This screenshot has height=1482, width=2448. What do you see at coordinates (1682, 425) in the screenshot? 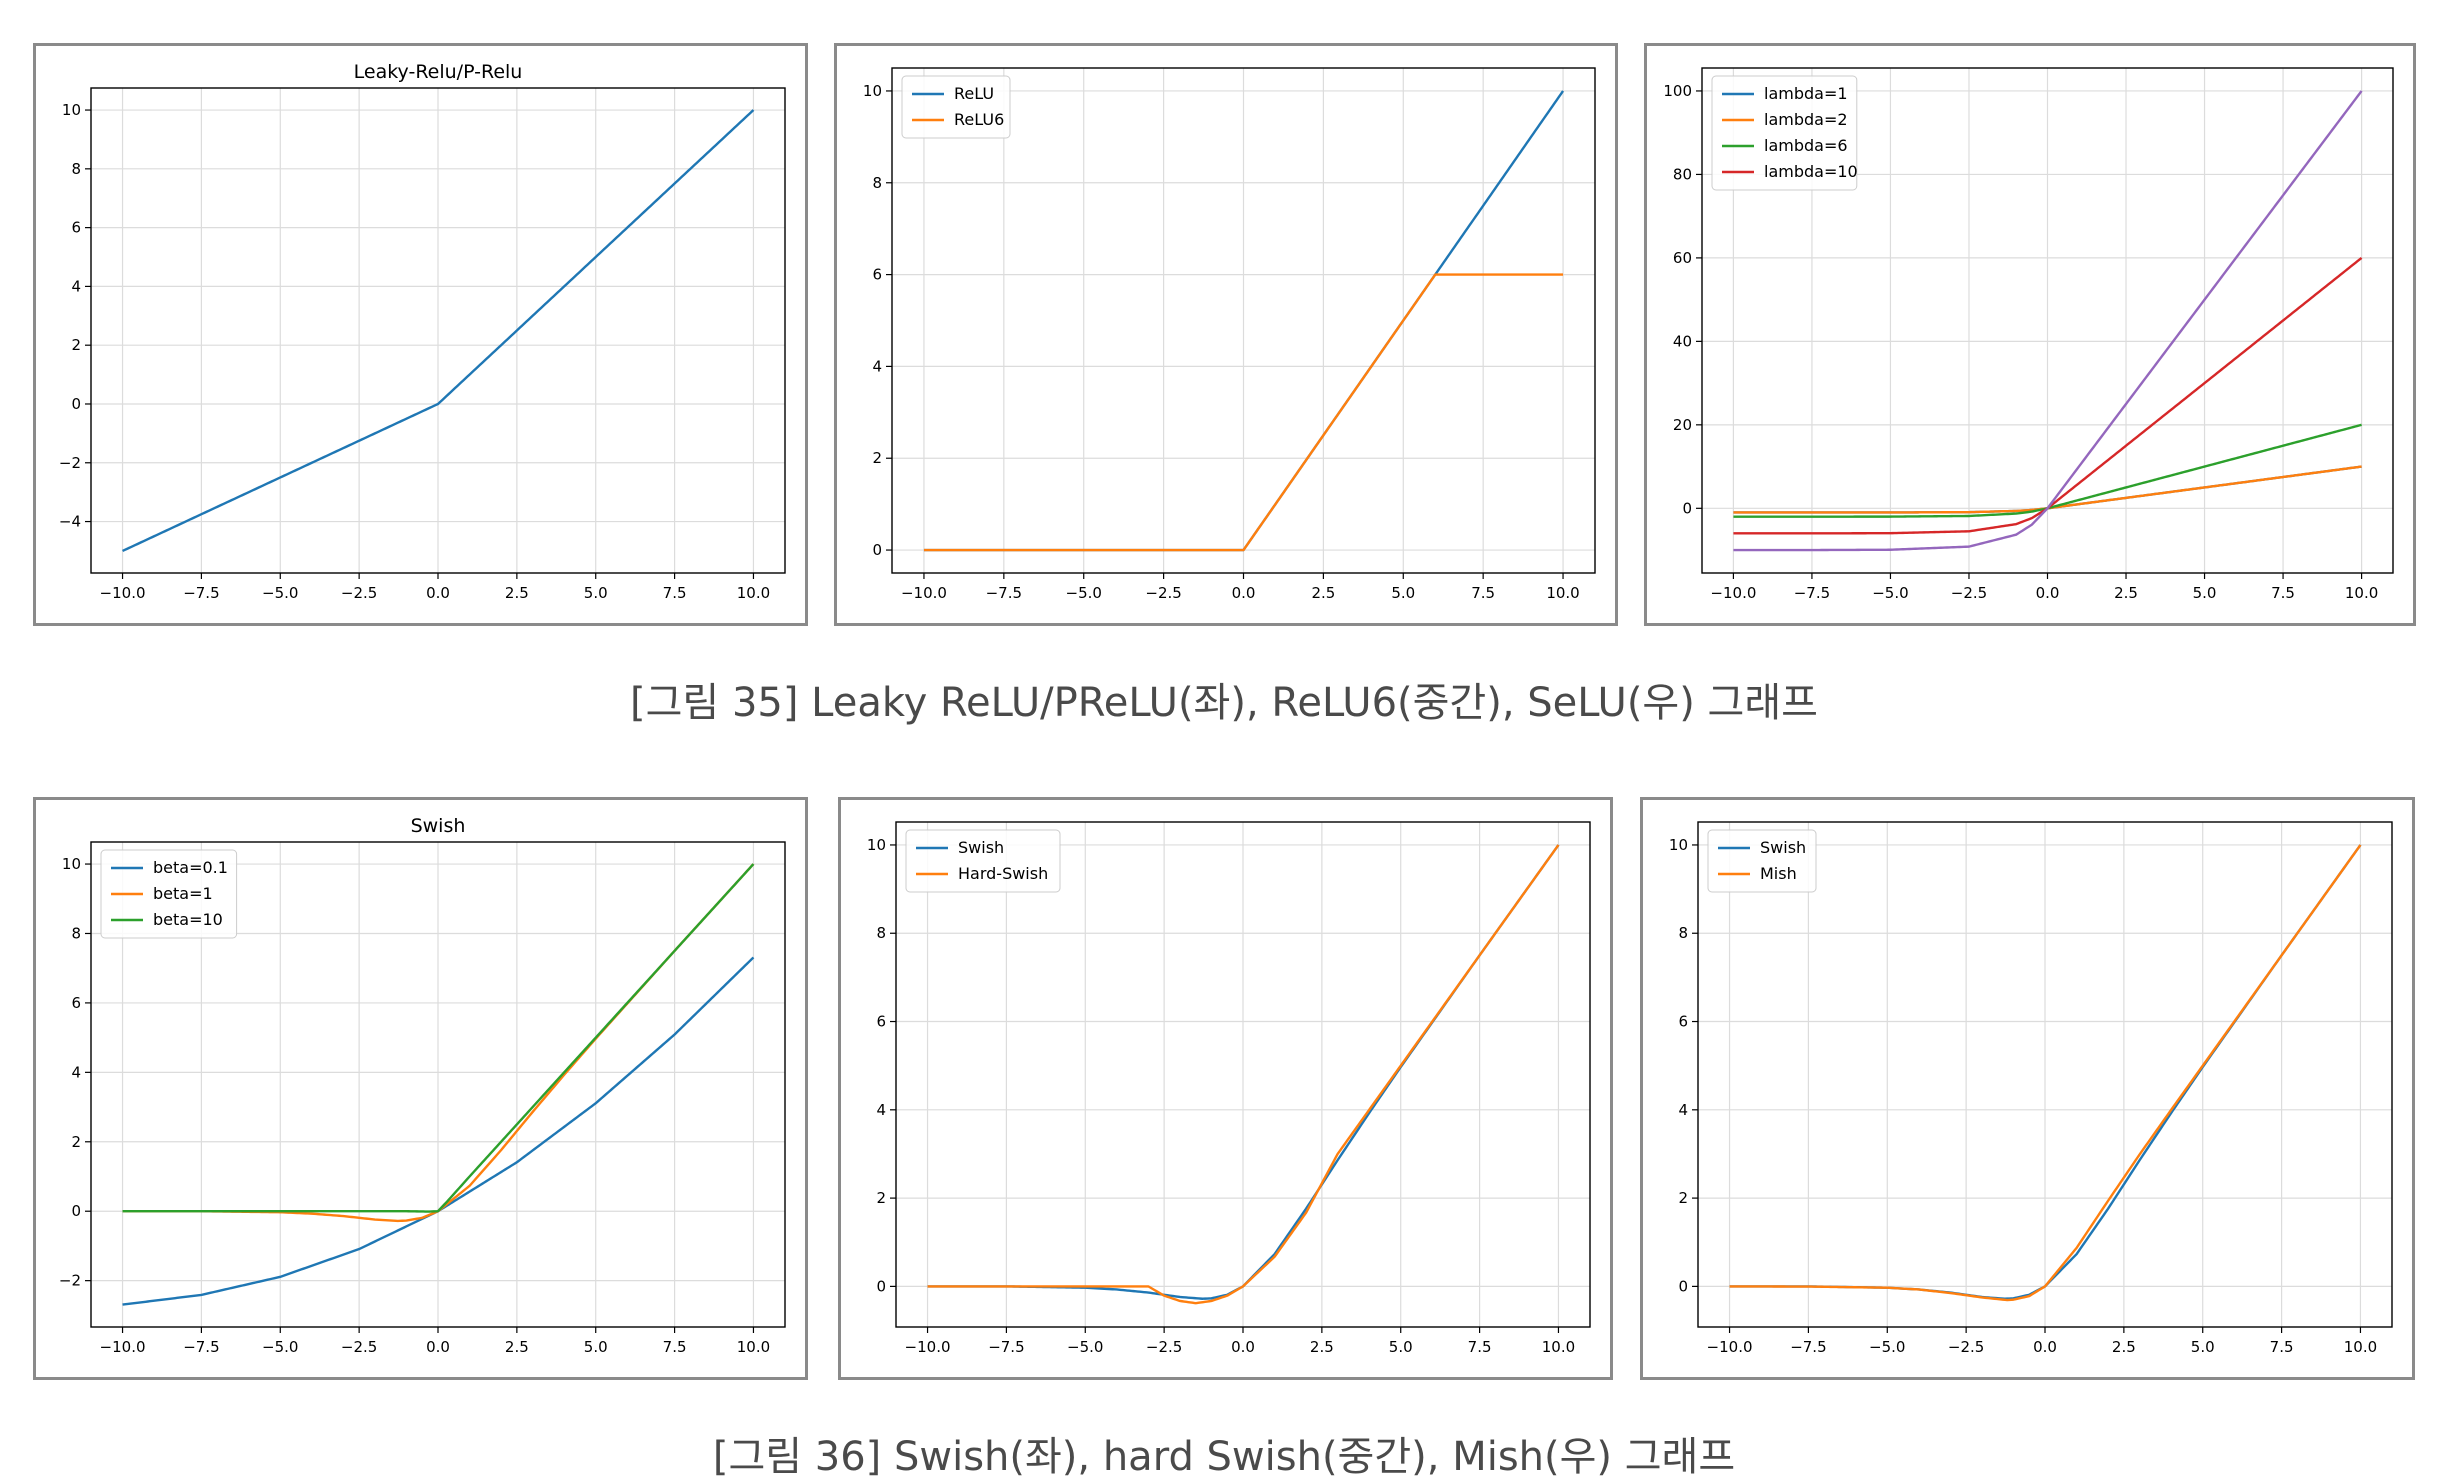
I see `y-tick-label: 20` at bounding box center [1682, 425].